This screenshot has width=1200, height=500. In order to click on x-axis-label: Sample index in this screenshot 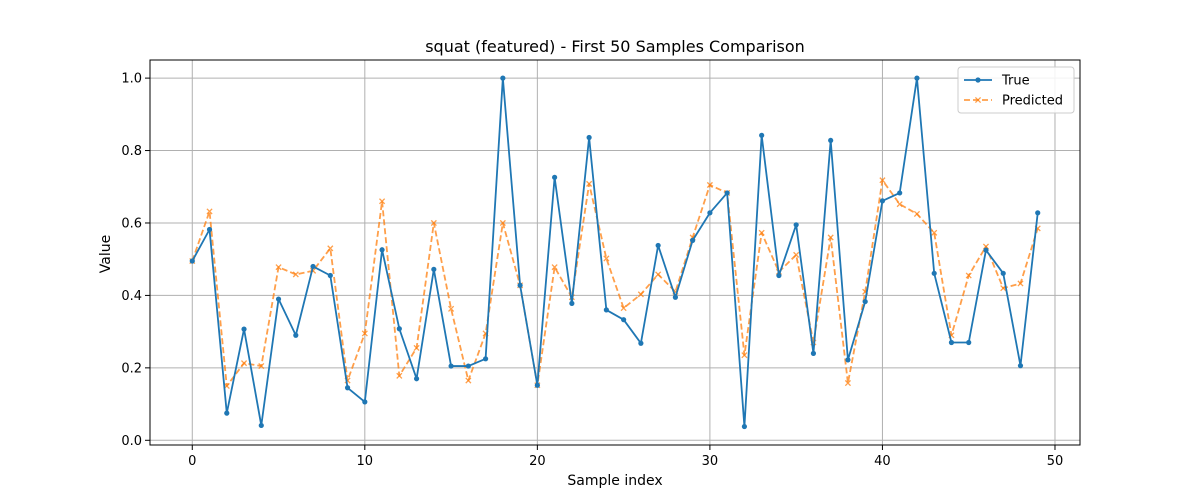, I will do `click(614, 481)`.